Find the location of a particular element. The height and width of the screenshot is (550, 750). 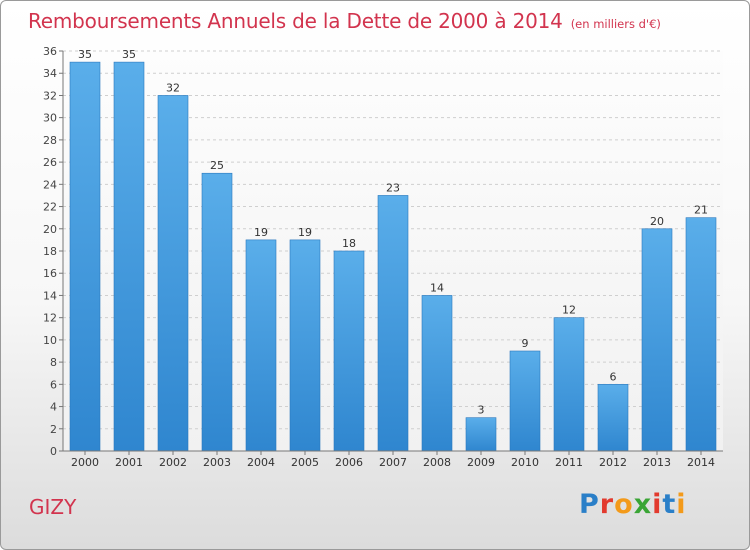

x-tick-label: 2010 is located at coordinates (525, 462).